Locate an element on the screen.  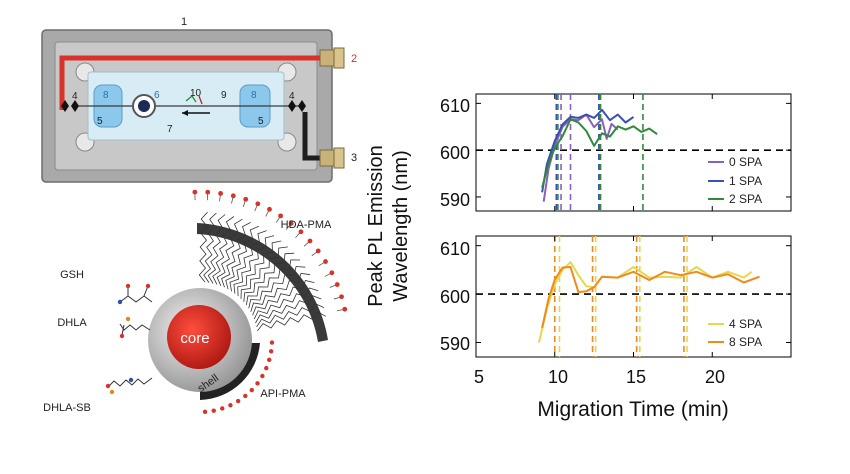
legend-label-2spa: 2 SPA is located at coordinates (745, 199).